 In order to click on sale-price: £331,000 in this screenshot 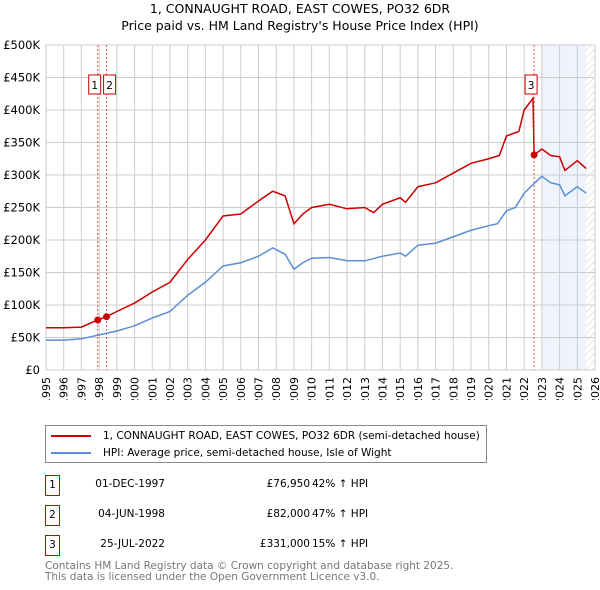, I will do `click(284, 544)`.